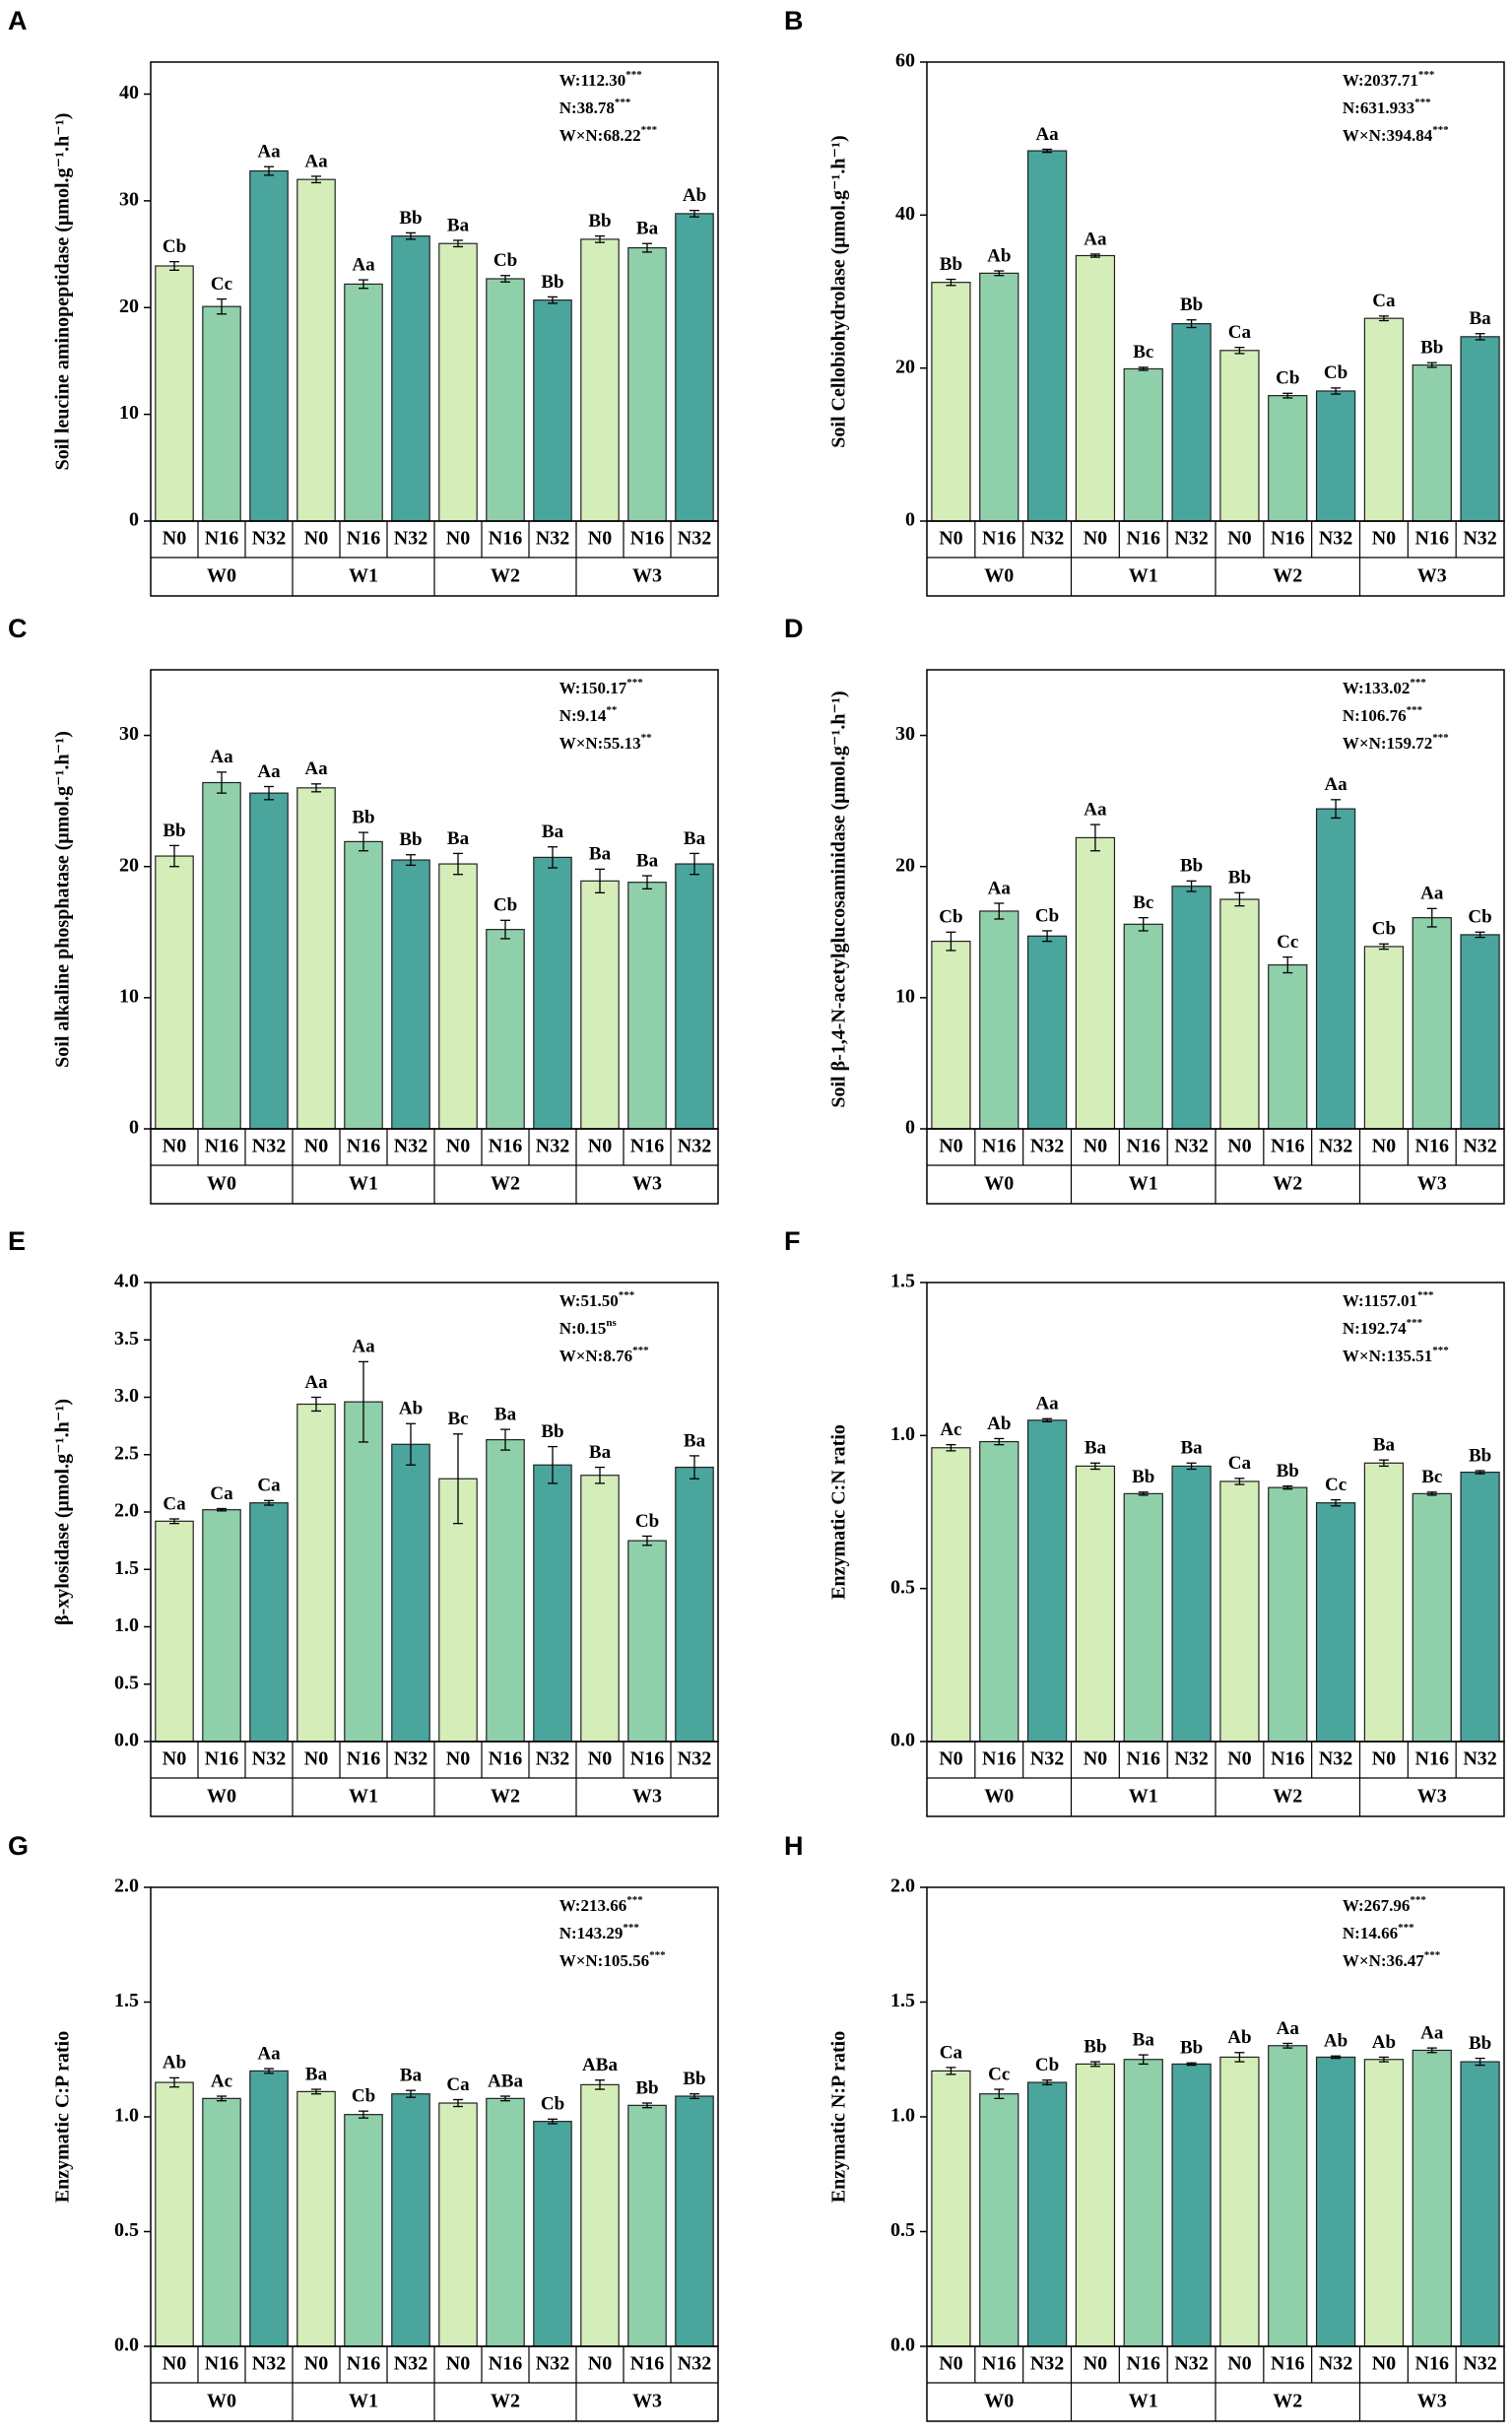 This screenshot has height=2435, width=1512. I want to click on stat-value: N:14.66, so click(1370, 1933).